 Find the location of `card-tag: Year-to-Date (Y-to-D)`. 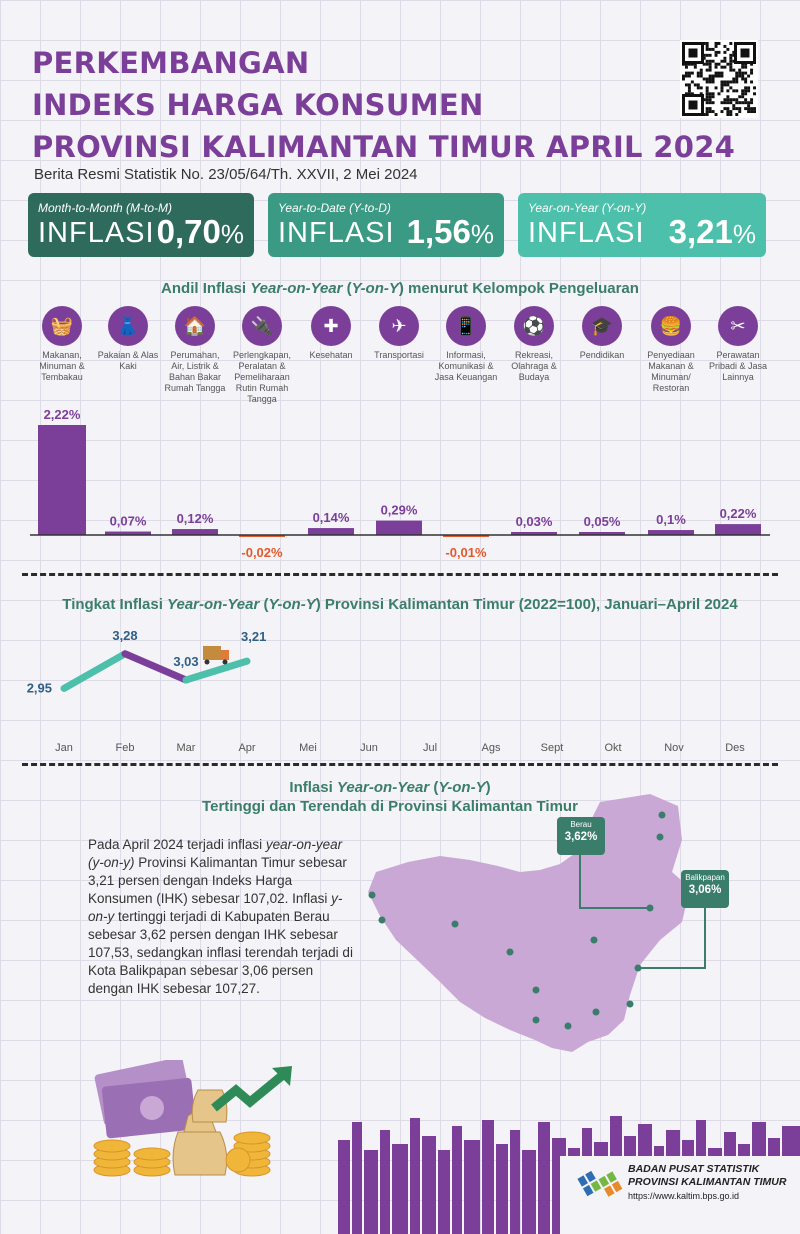

card-tag: Year-to-Date (Y-to-D) is located at coordinates (334, 208).